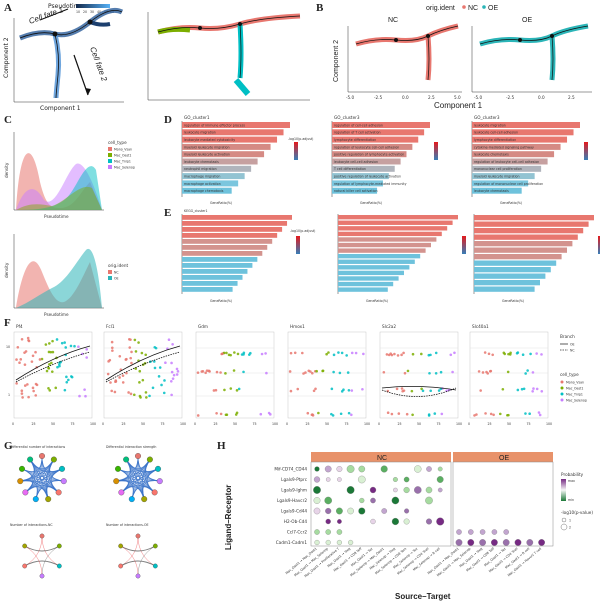 The height and width of the screenshot is (602, 600). I want to click on legend-tnip1: Mac_Tnip1, so click(122, 162).